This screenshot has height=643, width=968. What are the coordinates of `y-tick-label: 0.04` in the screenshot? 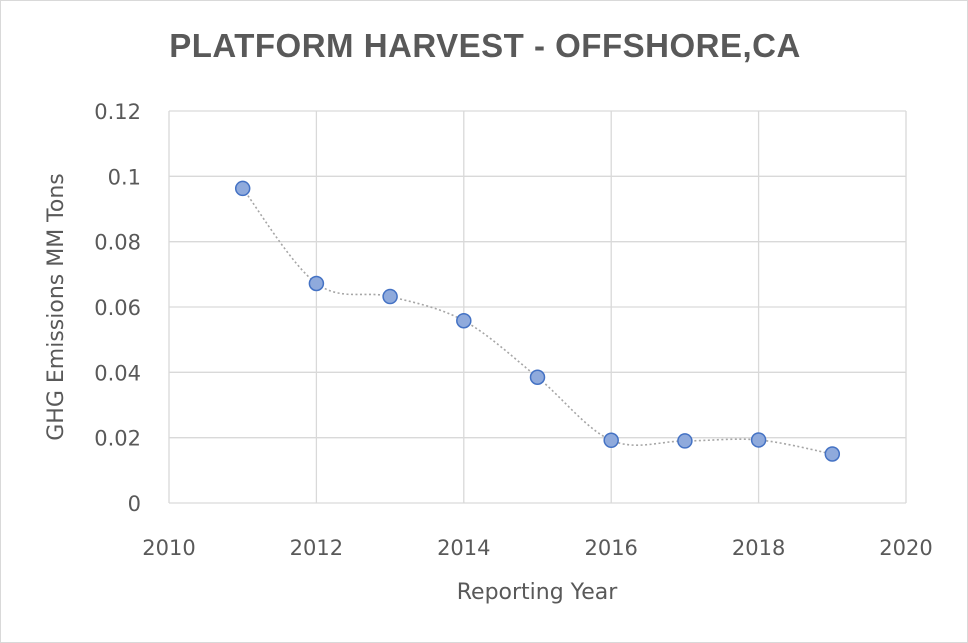 It's located at (117, 373).